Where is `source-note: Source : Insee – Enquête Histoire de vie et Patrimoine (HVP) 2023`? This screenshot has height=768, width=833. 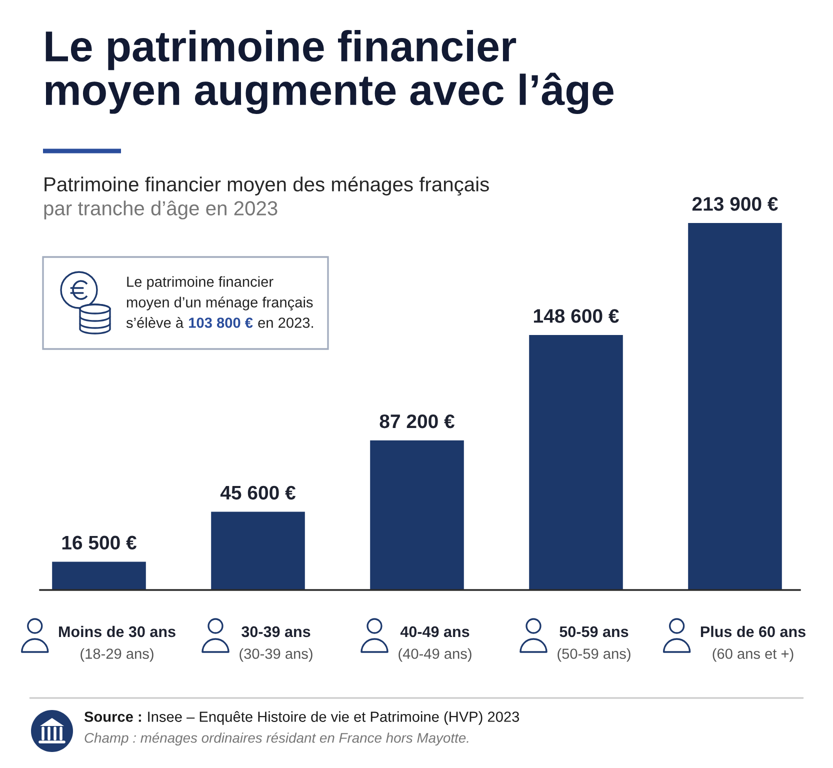 source-note: Source : Insee – Enquête Histoire de vie et Patrimoine (HVP) 2023 is located at coordinates (302, 718).